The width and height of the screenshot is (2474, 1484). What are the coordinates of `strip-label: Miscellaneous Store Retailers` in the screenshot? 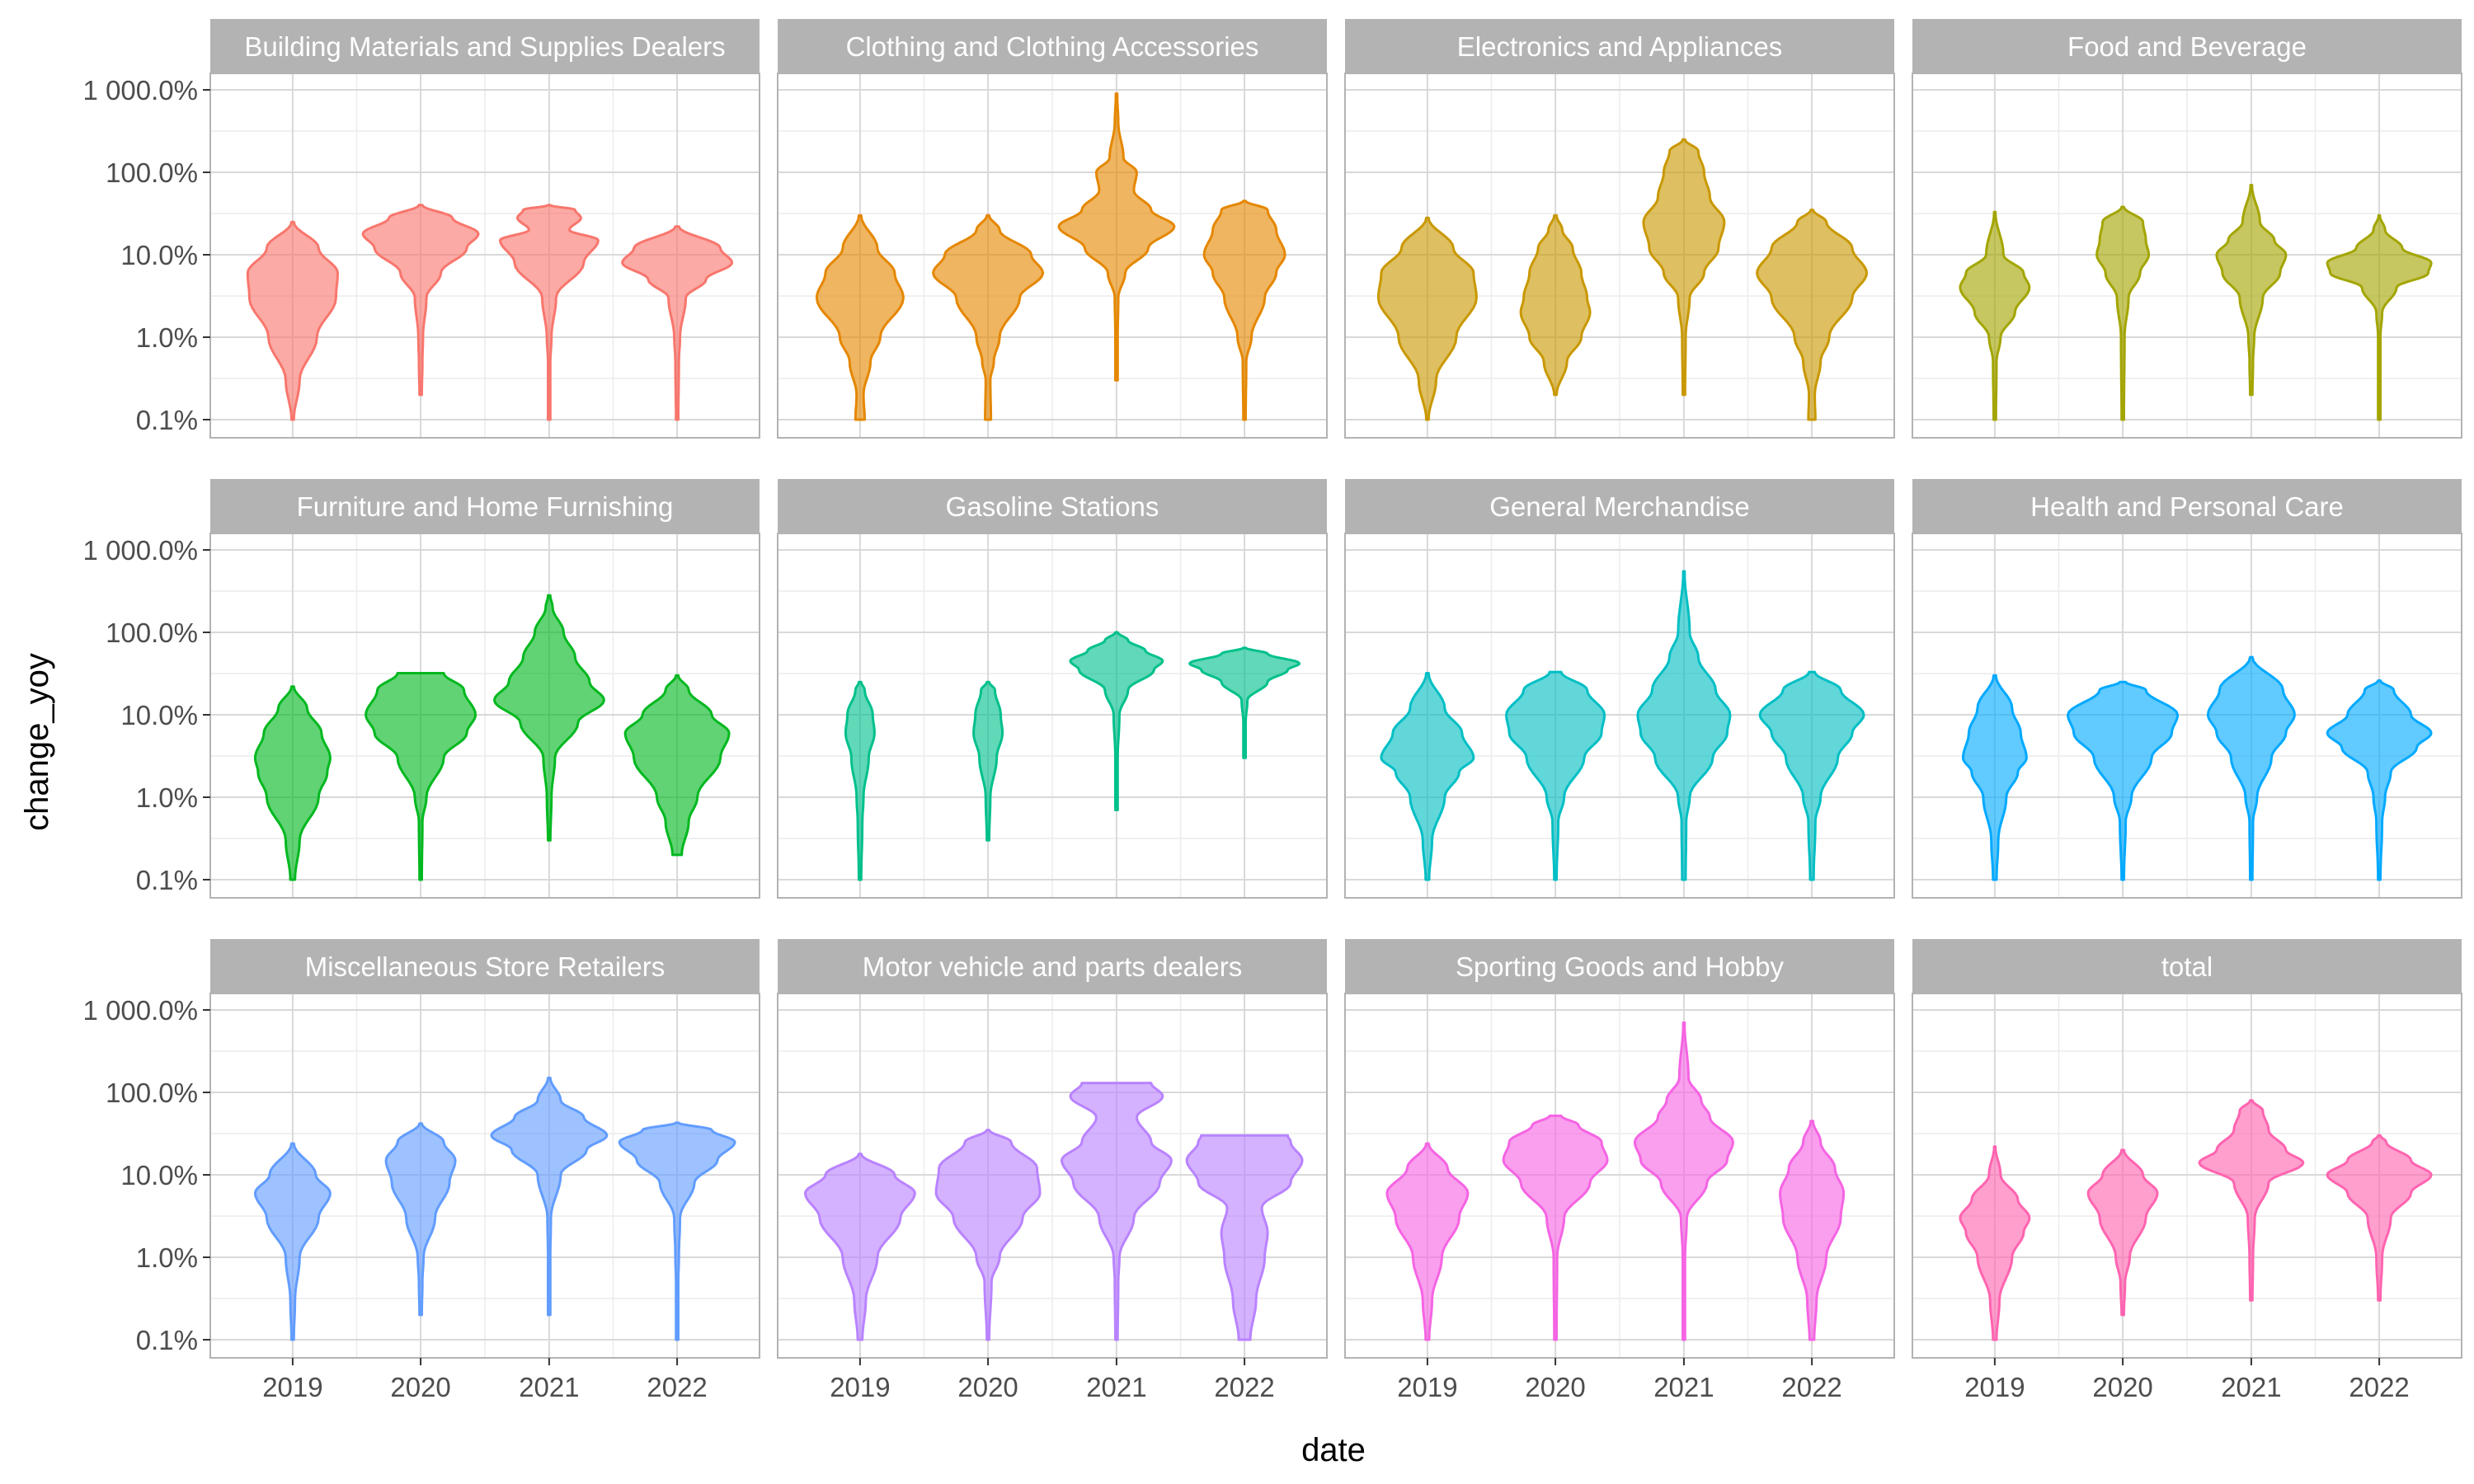 It's located at (485, 966).